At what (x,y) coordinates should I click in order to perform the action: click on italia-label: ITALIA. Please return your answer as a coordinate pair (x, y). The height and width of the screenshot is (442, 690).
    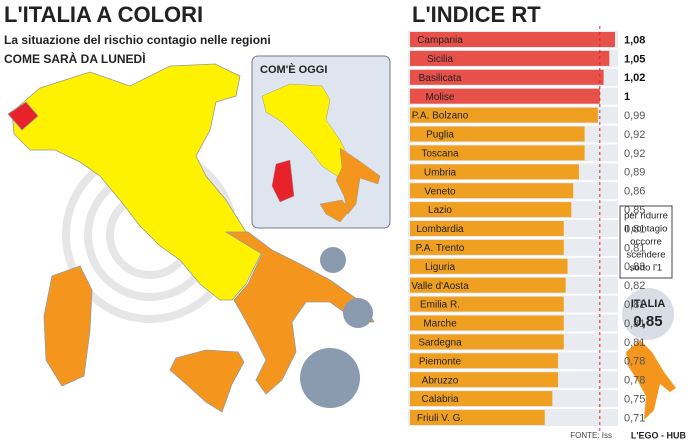
    Looking at the image, I should click on (648, 304).